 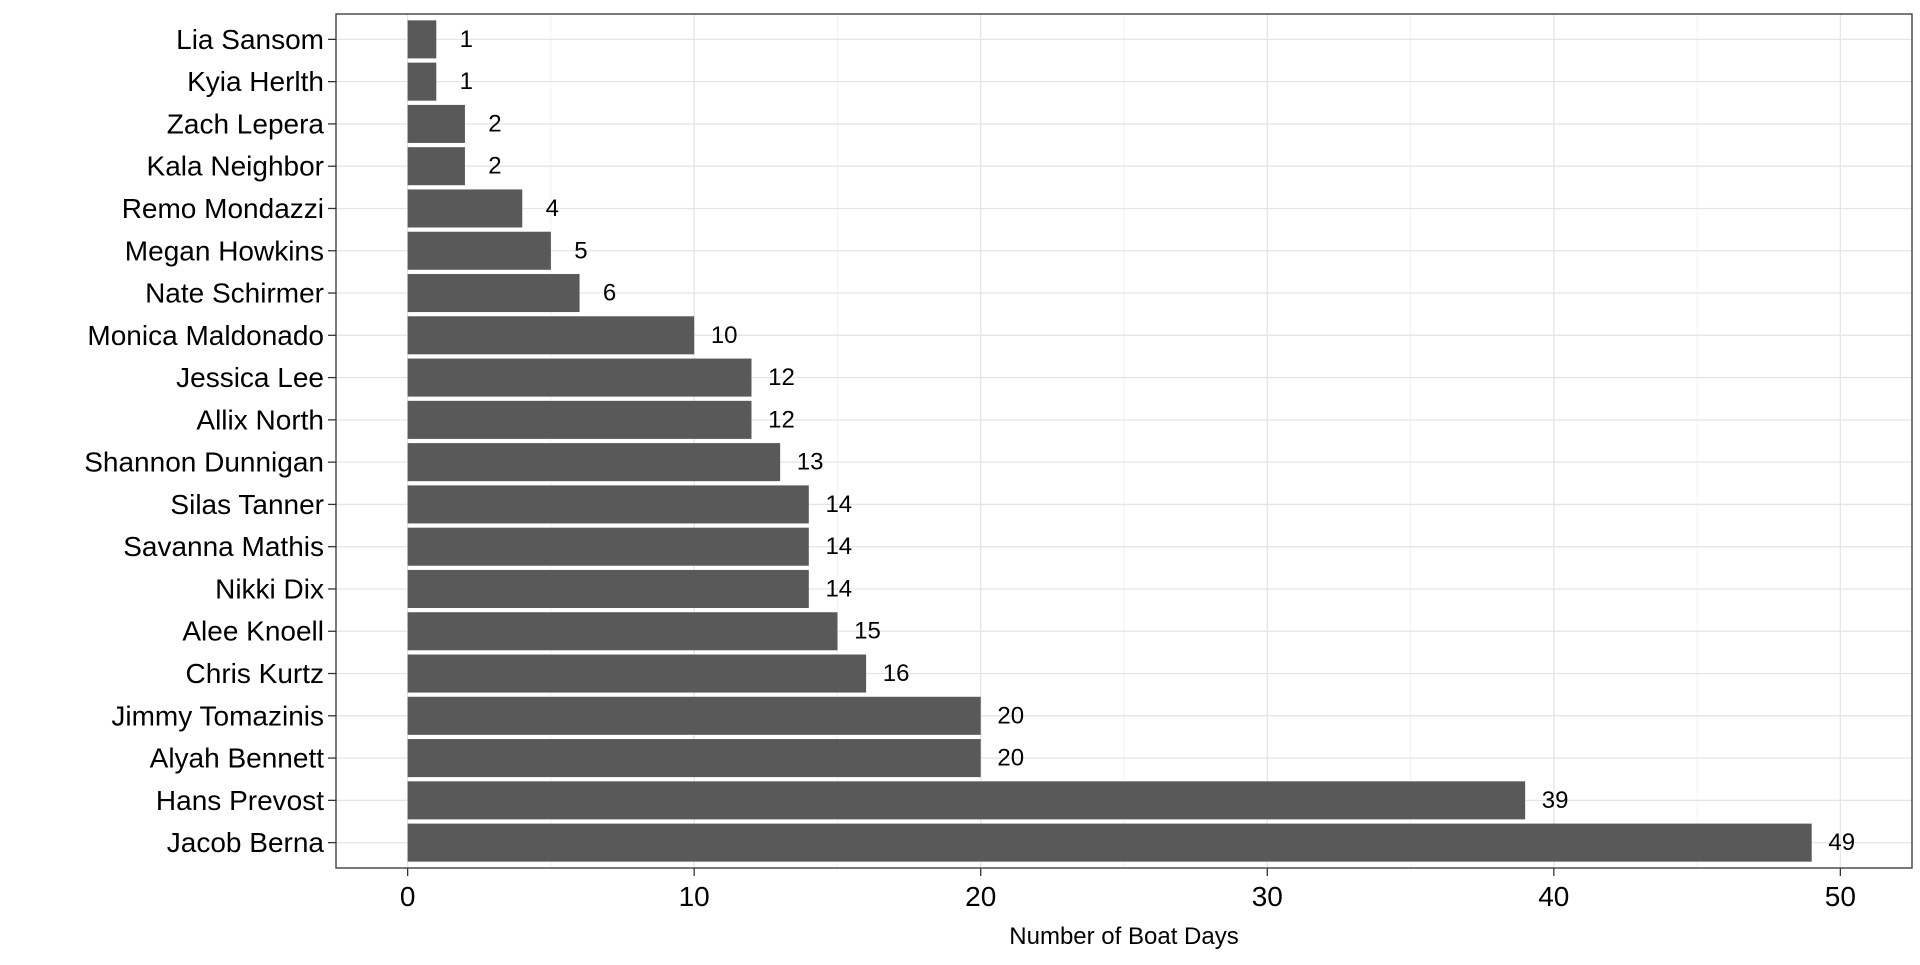 What do you see at coordinates (234, 293) in the screenshot?
I see `y-tick-label: Nate Schirmer` at bounding box center [234, 293].